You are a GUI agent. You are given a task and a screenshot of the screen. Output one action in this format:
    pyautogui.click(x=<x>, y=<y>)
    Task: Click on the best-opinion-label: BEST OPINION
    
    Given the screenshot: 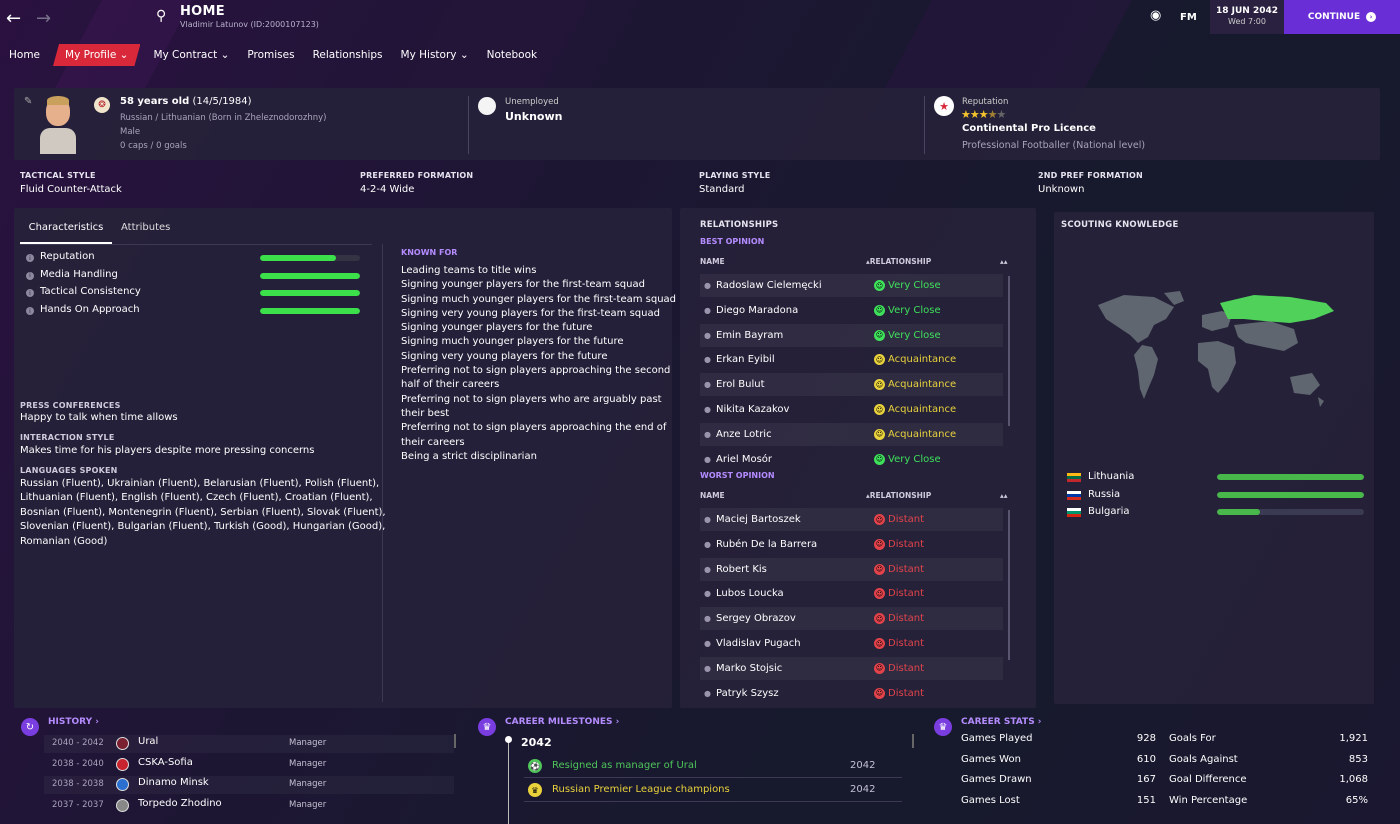 What is the action you would take?
    pyautogui.click(x=732, y=241)
    